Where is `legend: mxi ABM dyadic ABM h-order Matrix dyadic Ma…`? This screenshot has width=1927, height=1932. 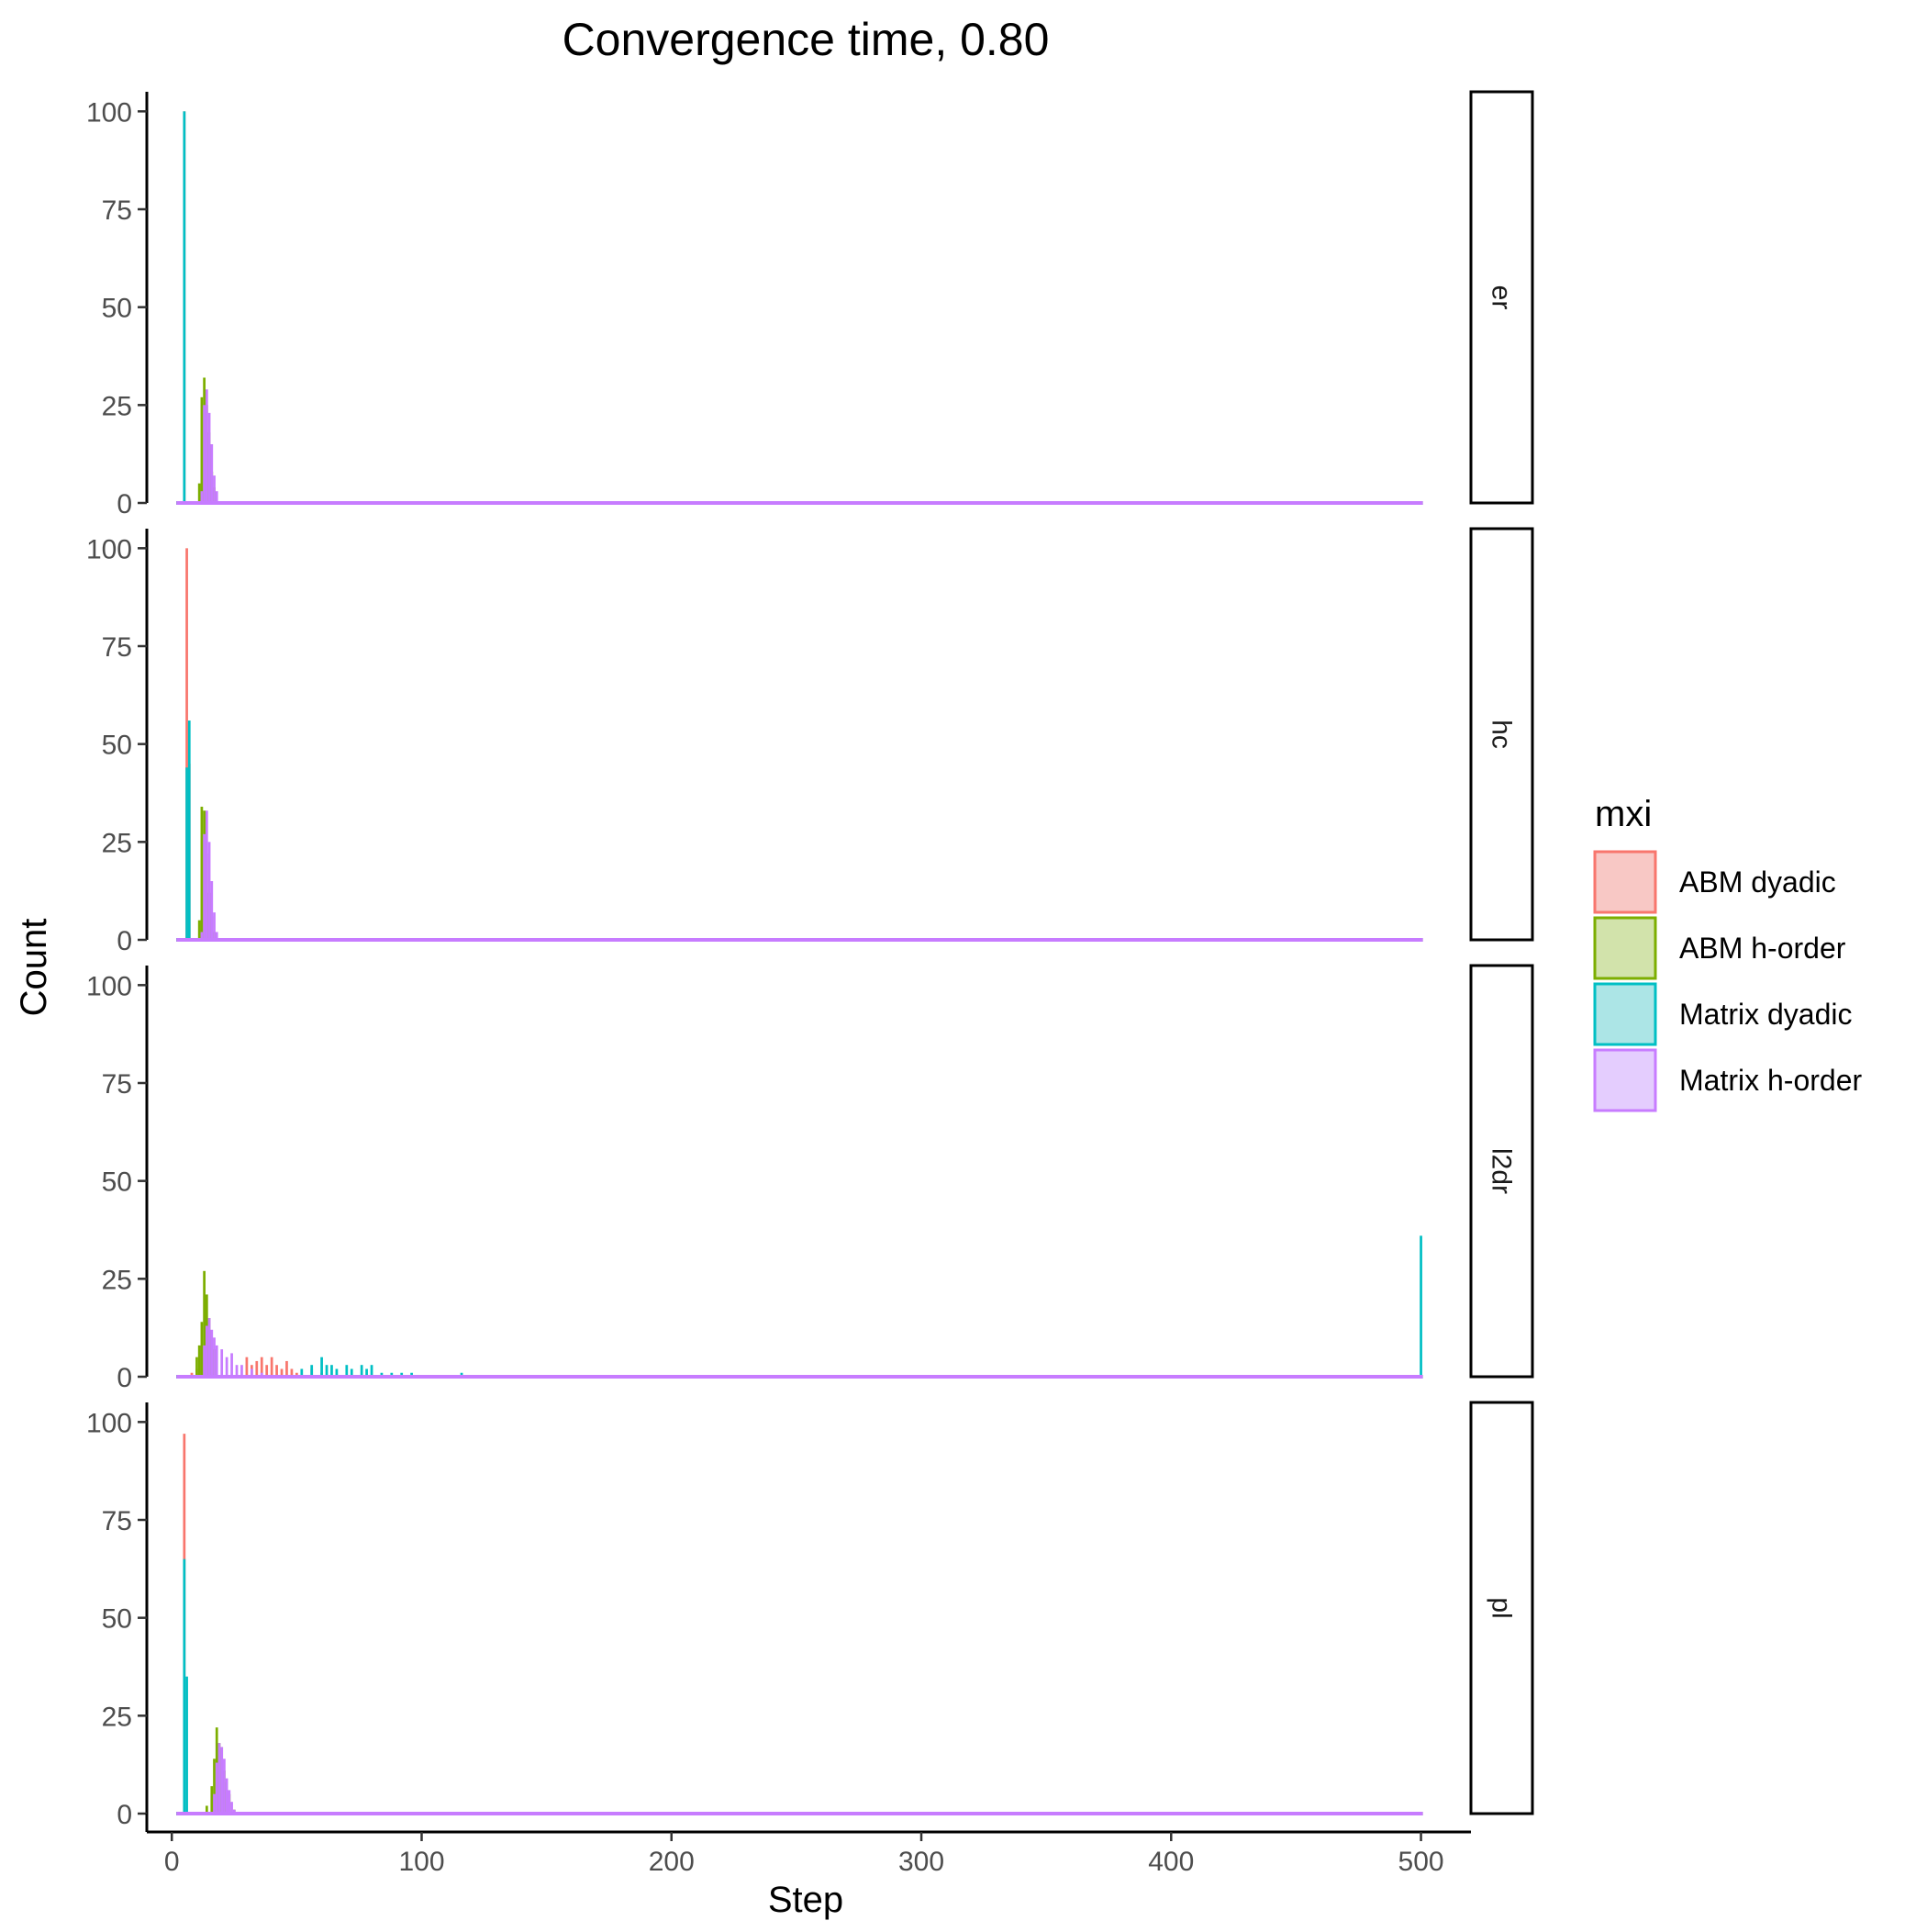
legend: mxi ABM dyadic ABM h-order Matrix dyadic Ma… is located at coordinates (1728, 953).